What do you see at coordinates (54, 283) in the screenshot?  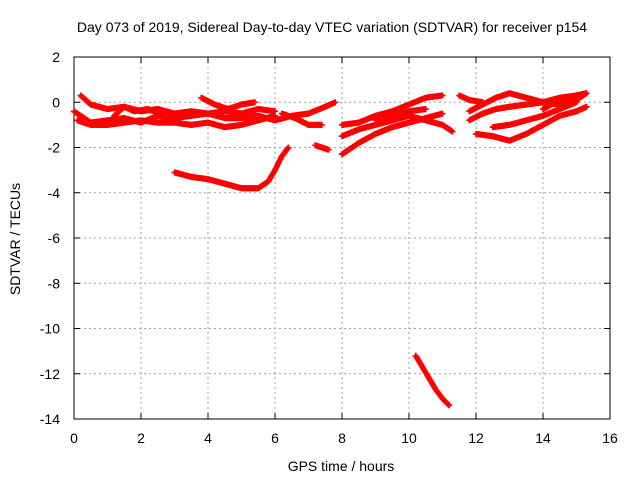 I see `y-tick-label: -8` at bounding box center [54, 283].